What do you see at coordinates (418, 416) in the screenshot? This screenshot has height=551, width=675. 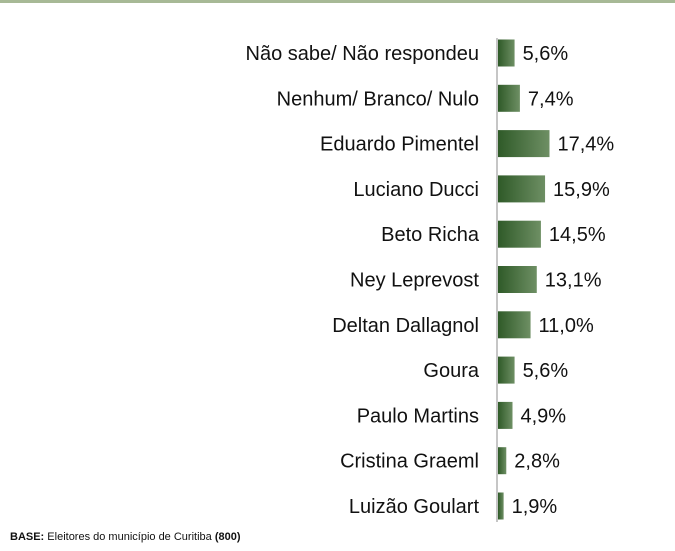 I see `category-label: Paulo Martins` at bounding box center [418, 416].